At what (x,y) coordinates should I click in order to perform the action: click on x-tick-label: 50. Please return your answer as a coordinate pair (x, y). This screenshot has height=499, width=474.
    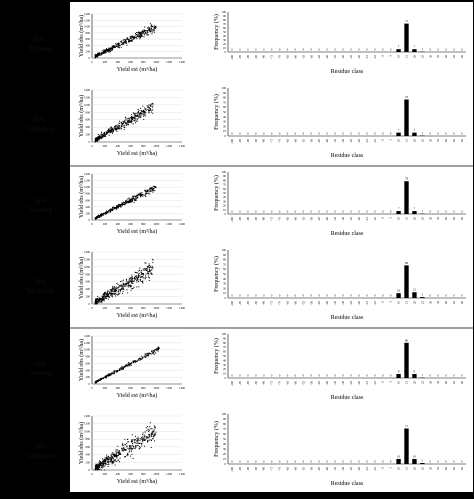
    Looking at the image, I should click on (462, 141).